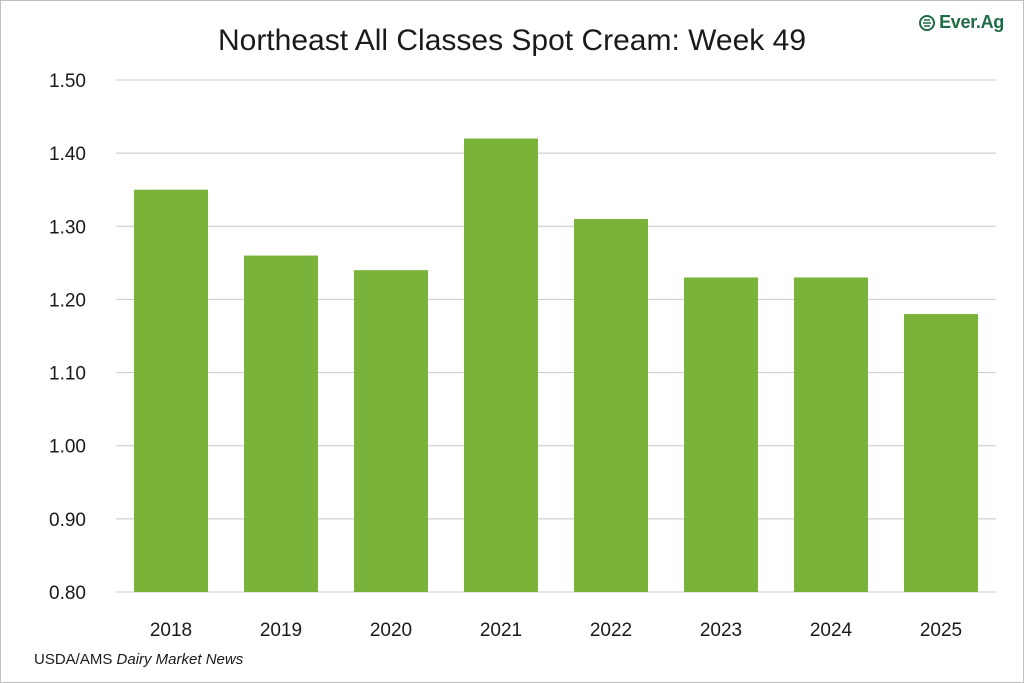 The width and height of the screenshot is (1024, 683). I want to click on source-prefix: USDA/AMS, so click(75, 659).